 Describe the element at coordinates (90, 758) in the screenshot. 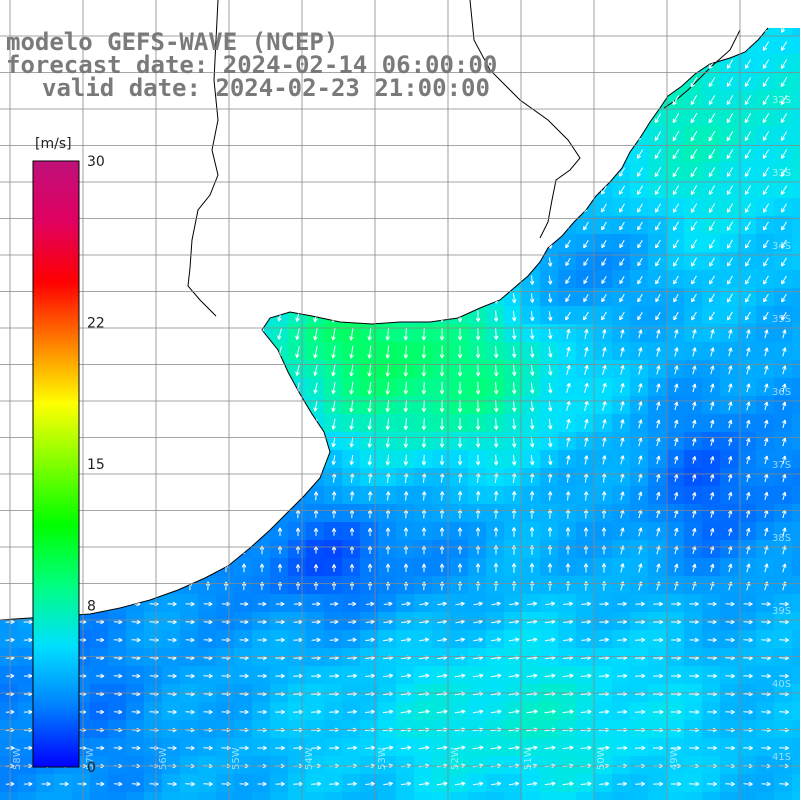

I see `lon-label: 57W` at that location.